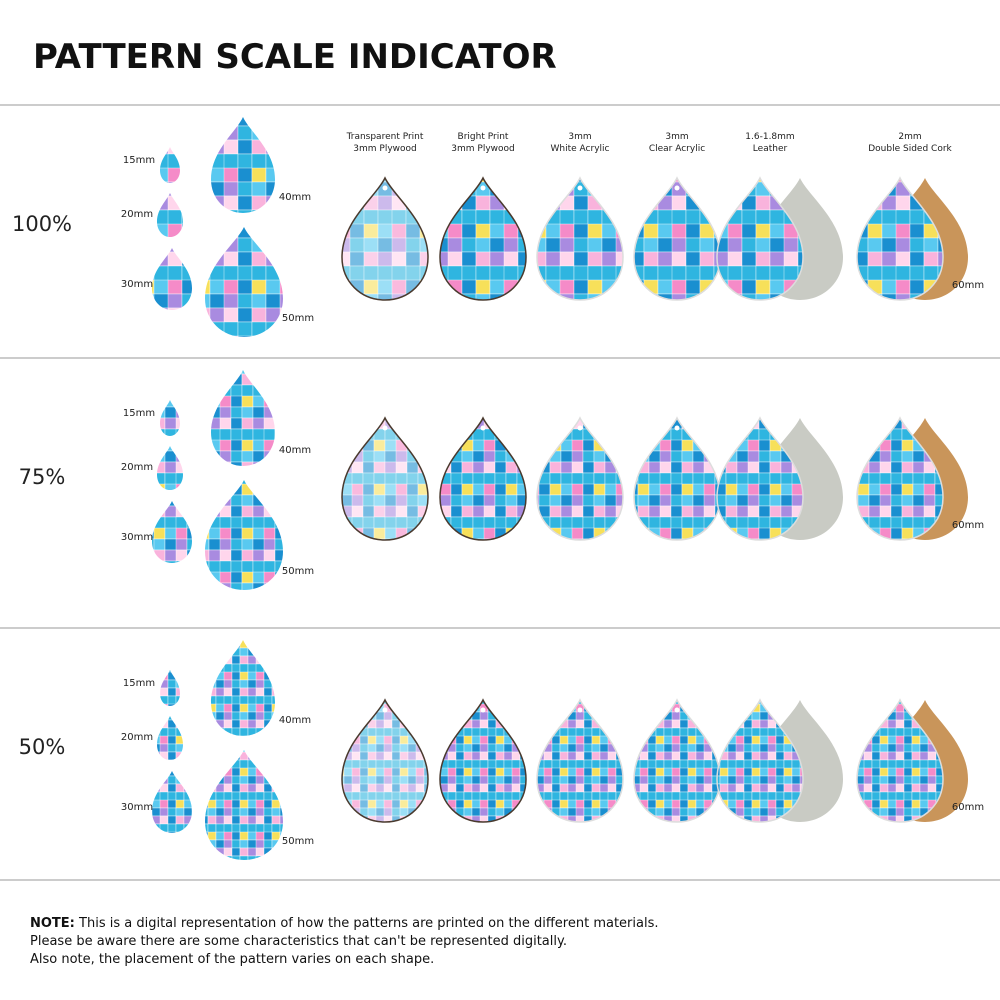 The image size is (1000, 1000). Describe the element at coordinates (677, 149) in the screenshot. I see `material-header: Clear Acrylic` at that location.